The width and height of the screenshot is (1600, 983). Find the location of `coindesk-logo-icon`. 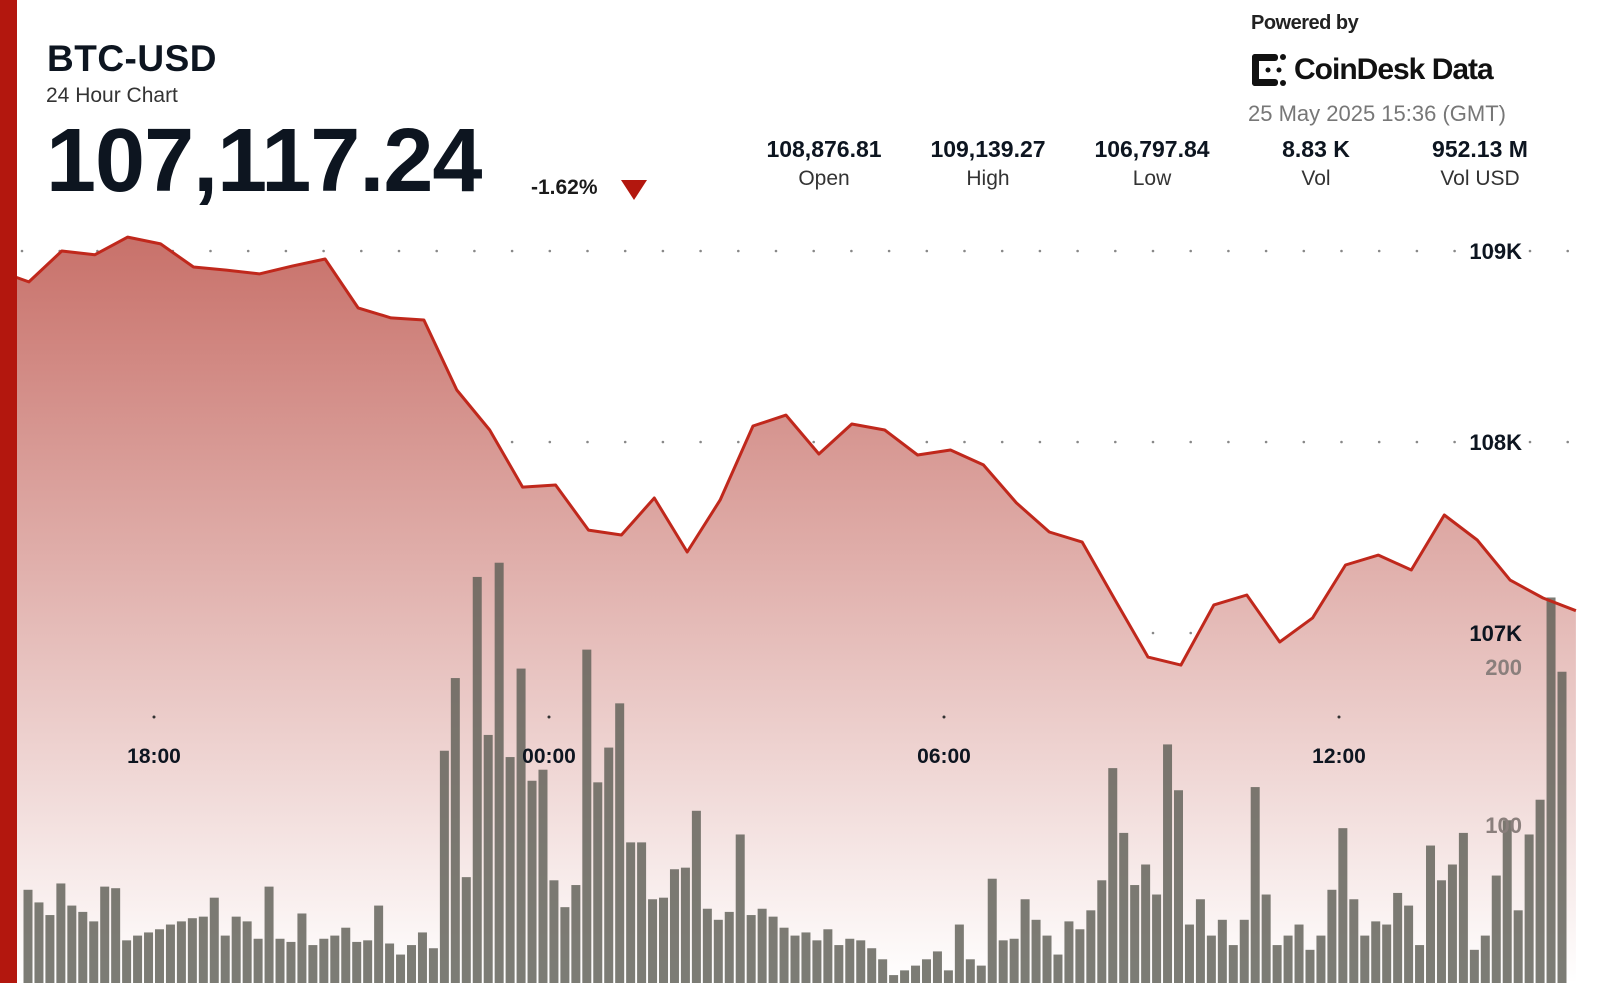

coindesk-logo-icon is located at coordinates (1269, 70).